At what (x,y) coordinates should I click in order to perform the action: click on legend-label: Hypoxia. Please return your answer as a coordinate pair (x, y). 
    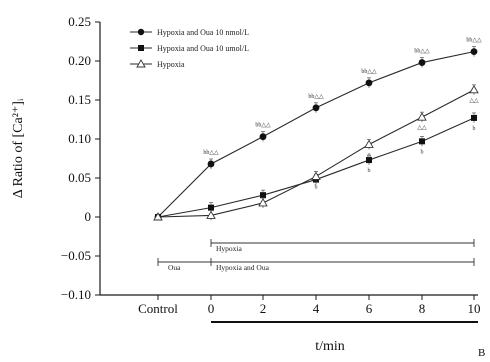
    Looking at the image, I should click on (171, 64).